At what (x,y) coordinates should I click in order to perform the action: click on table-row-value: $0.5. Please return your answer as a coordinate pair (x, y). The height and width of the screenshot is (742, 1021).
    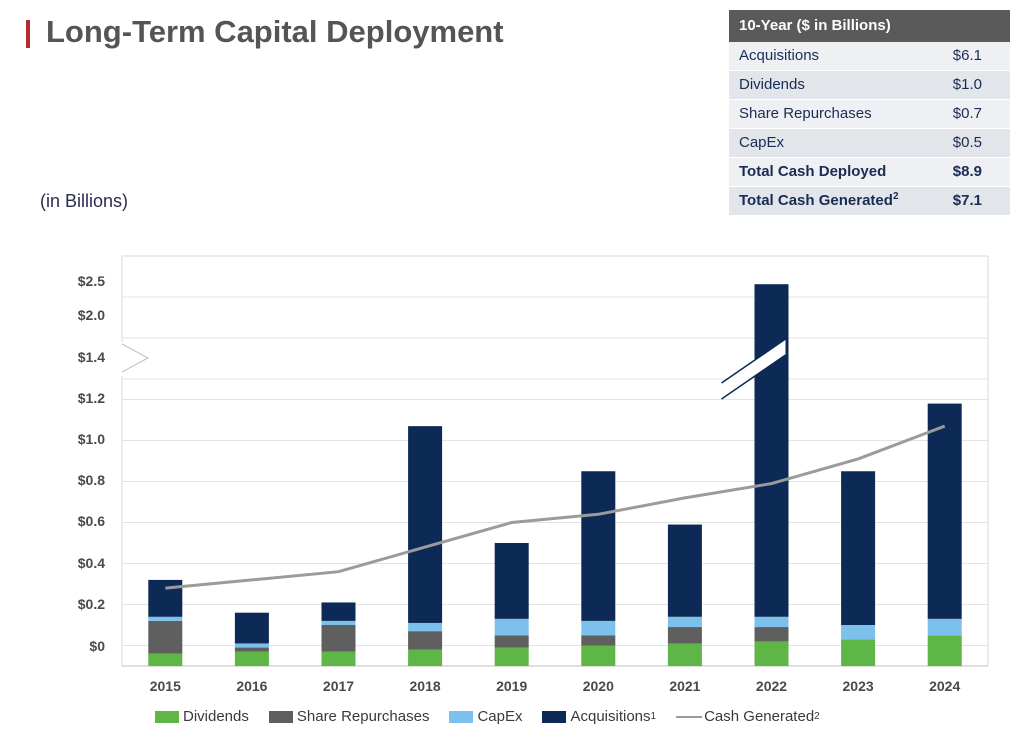
    Looking at the image, I should click on (967, 142).